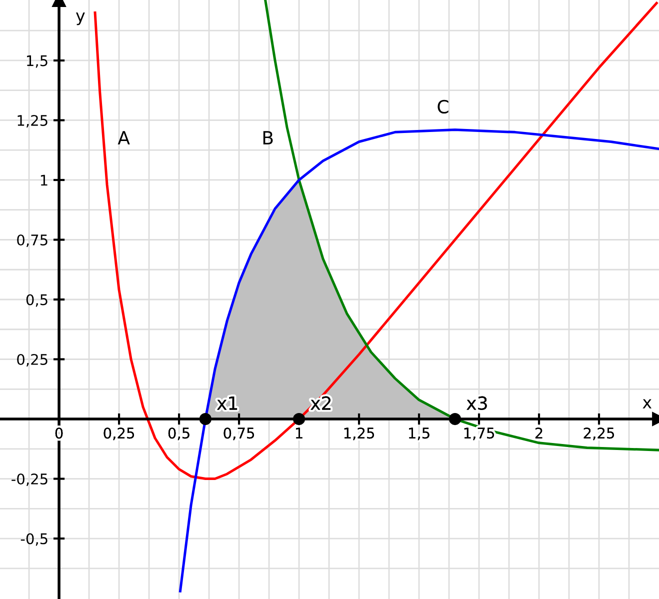 The height and width of the screenshot is (599, 659). I want to click on x-tick-label: 2, so click(538, 433).